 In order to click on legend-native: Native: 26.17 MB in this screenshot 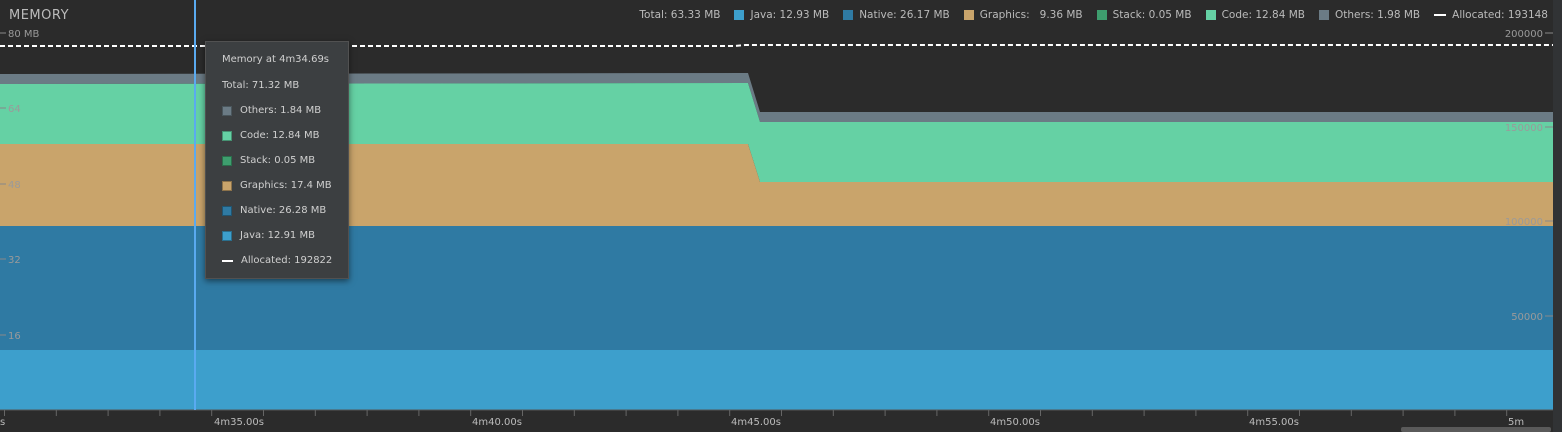, I will do `click(896, 15)`.